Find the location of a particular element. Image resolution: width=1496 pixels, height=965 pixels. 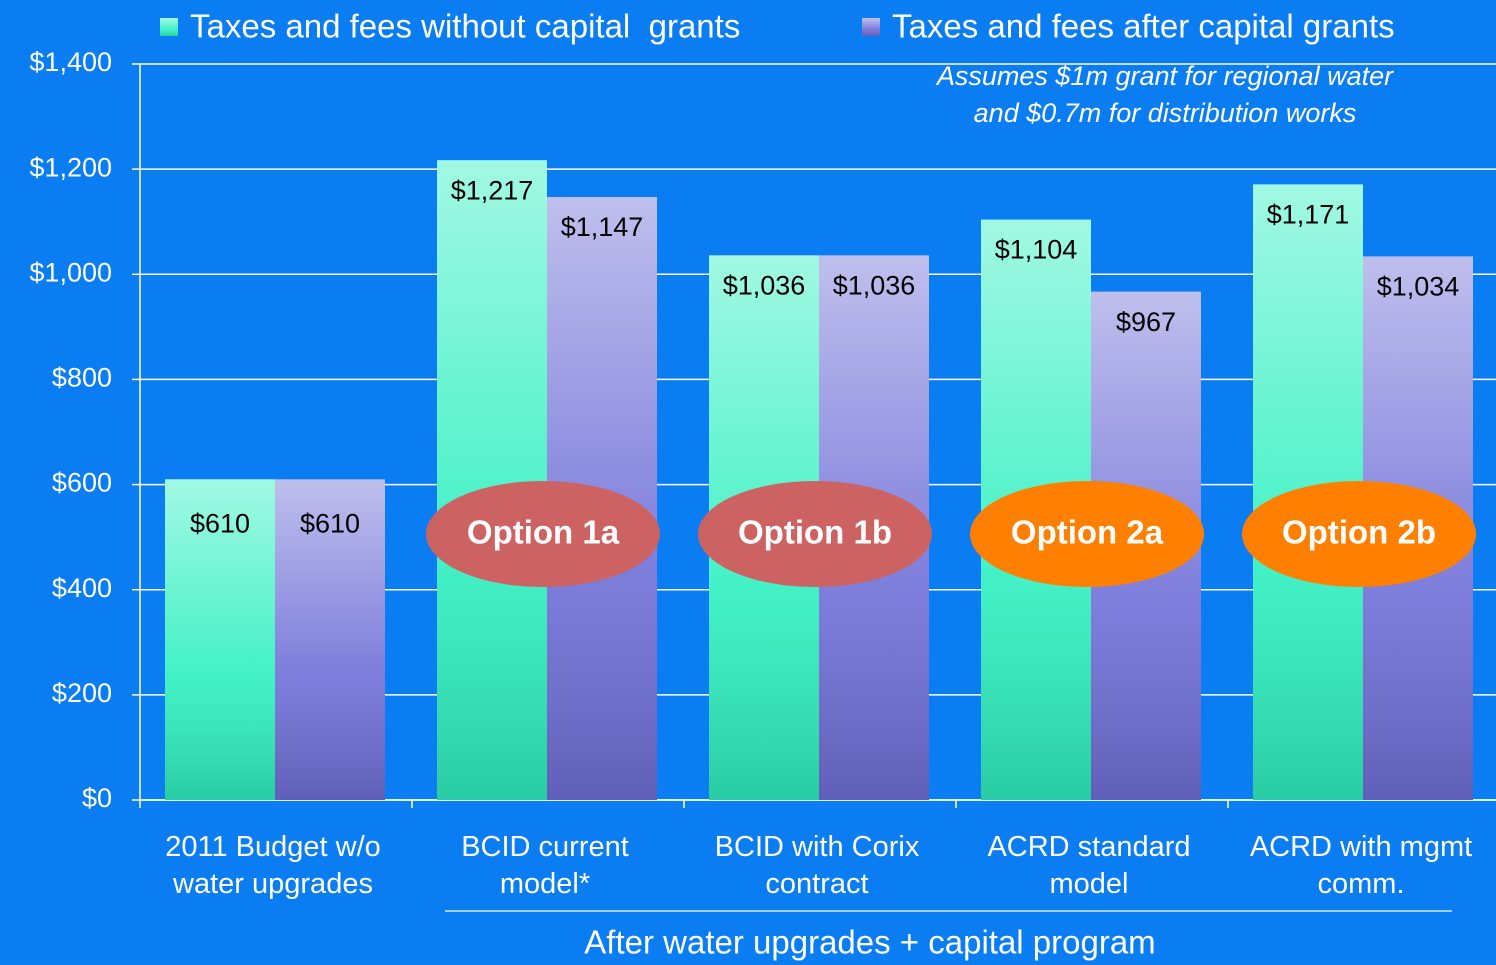

option-label: Option 1a is located at coordinates (543, 532).